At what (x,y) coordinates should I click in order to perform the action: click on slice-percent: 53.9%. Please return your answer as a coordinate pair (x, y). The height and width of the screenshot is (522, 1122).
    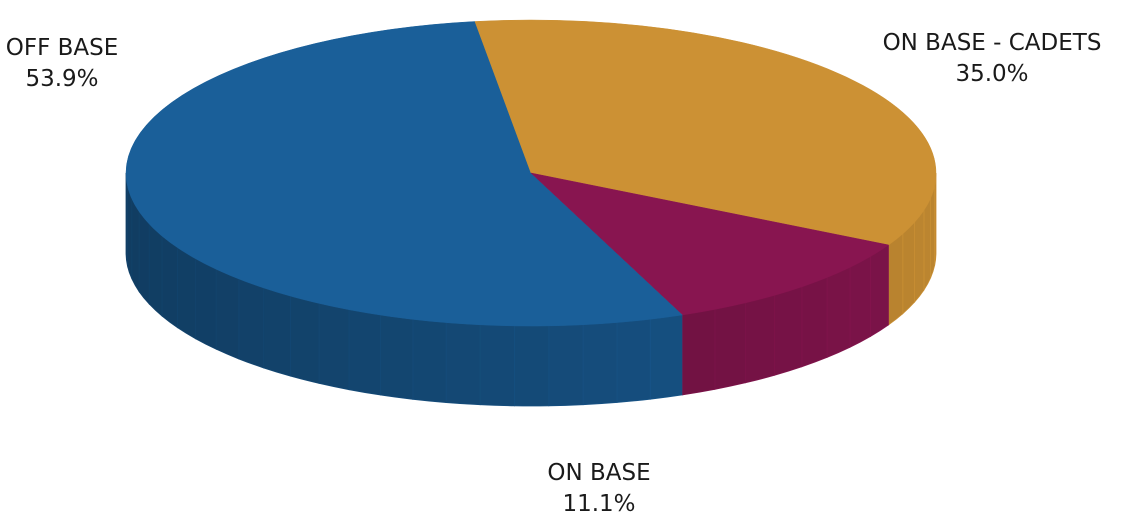
    Looking at the image, I should click on (62, 79).